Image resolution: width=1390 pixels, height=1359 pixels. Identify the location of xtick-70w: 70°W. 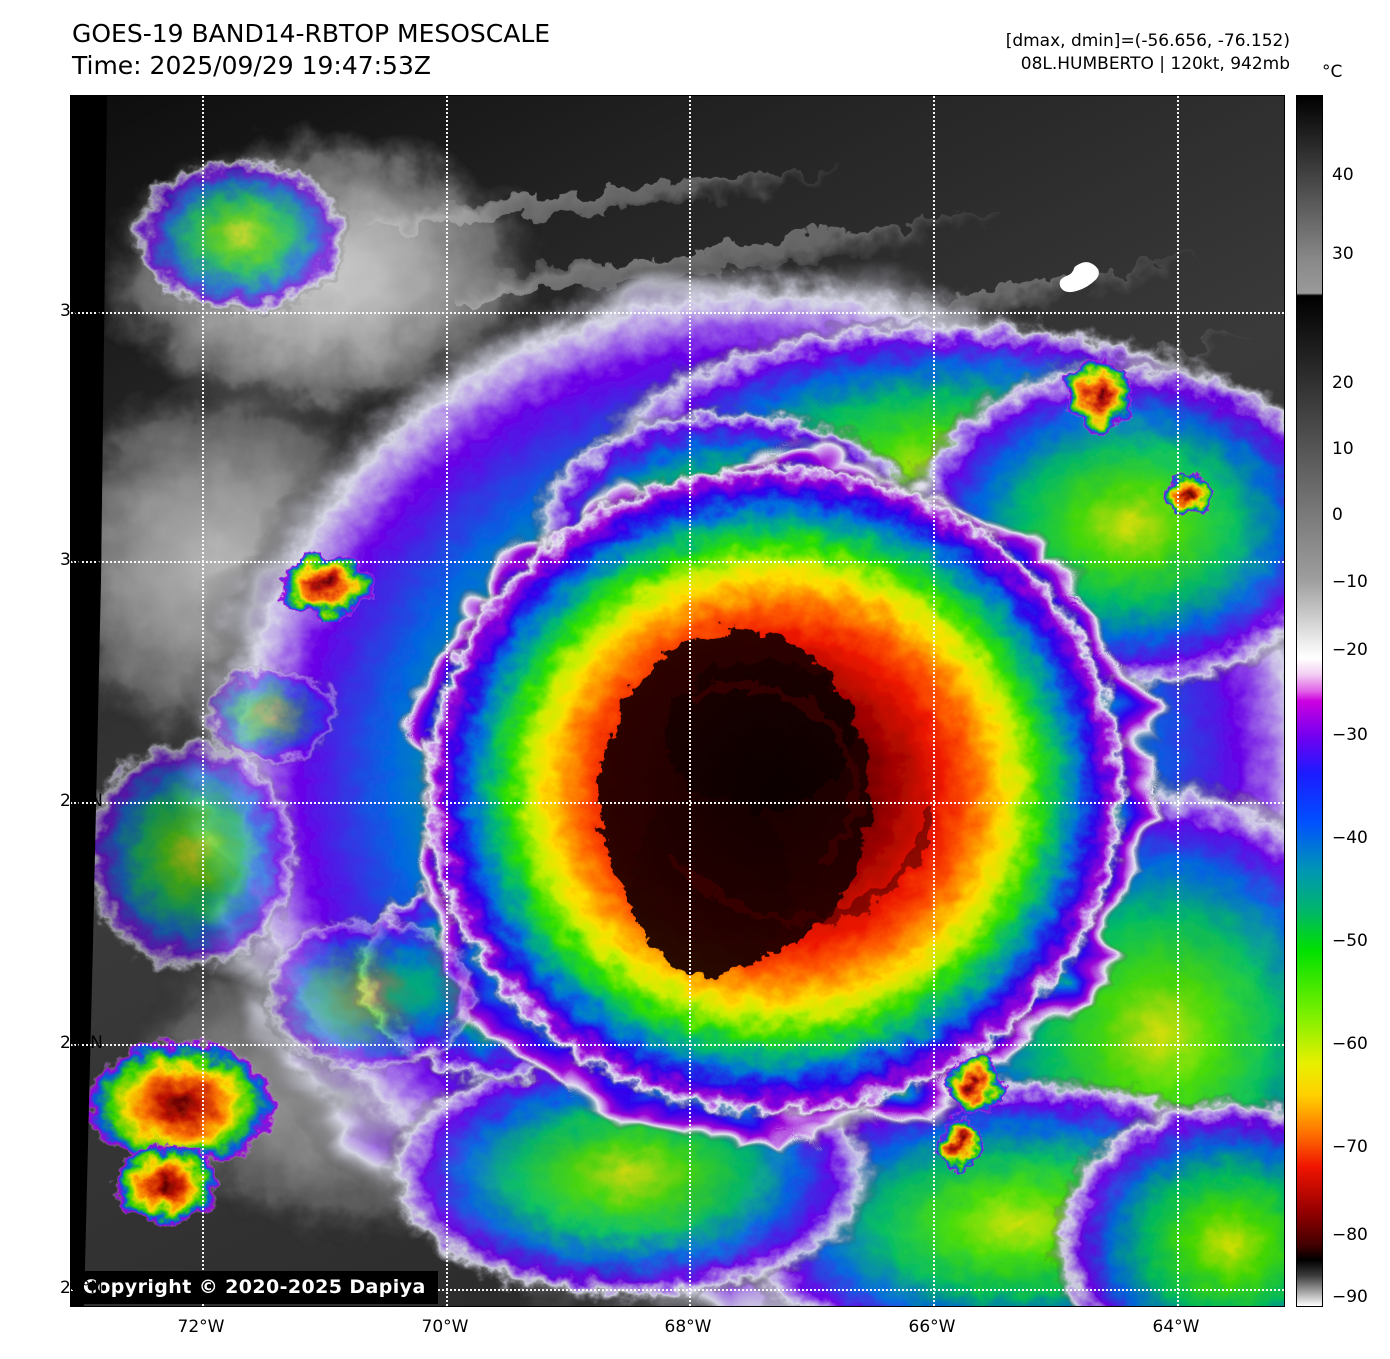
(445, 1327).